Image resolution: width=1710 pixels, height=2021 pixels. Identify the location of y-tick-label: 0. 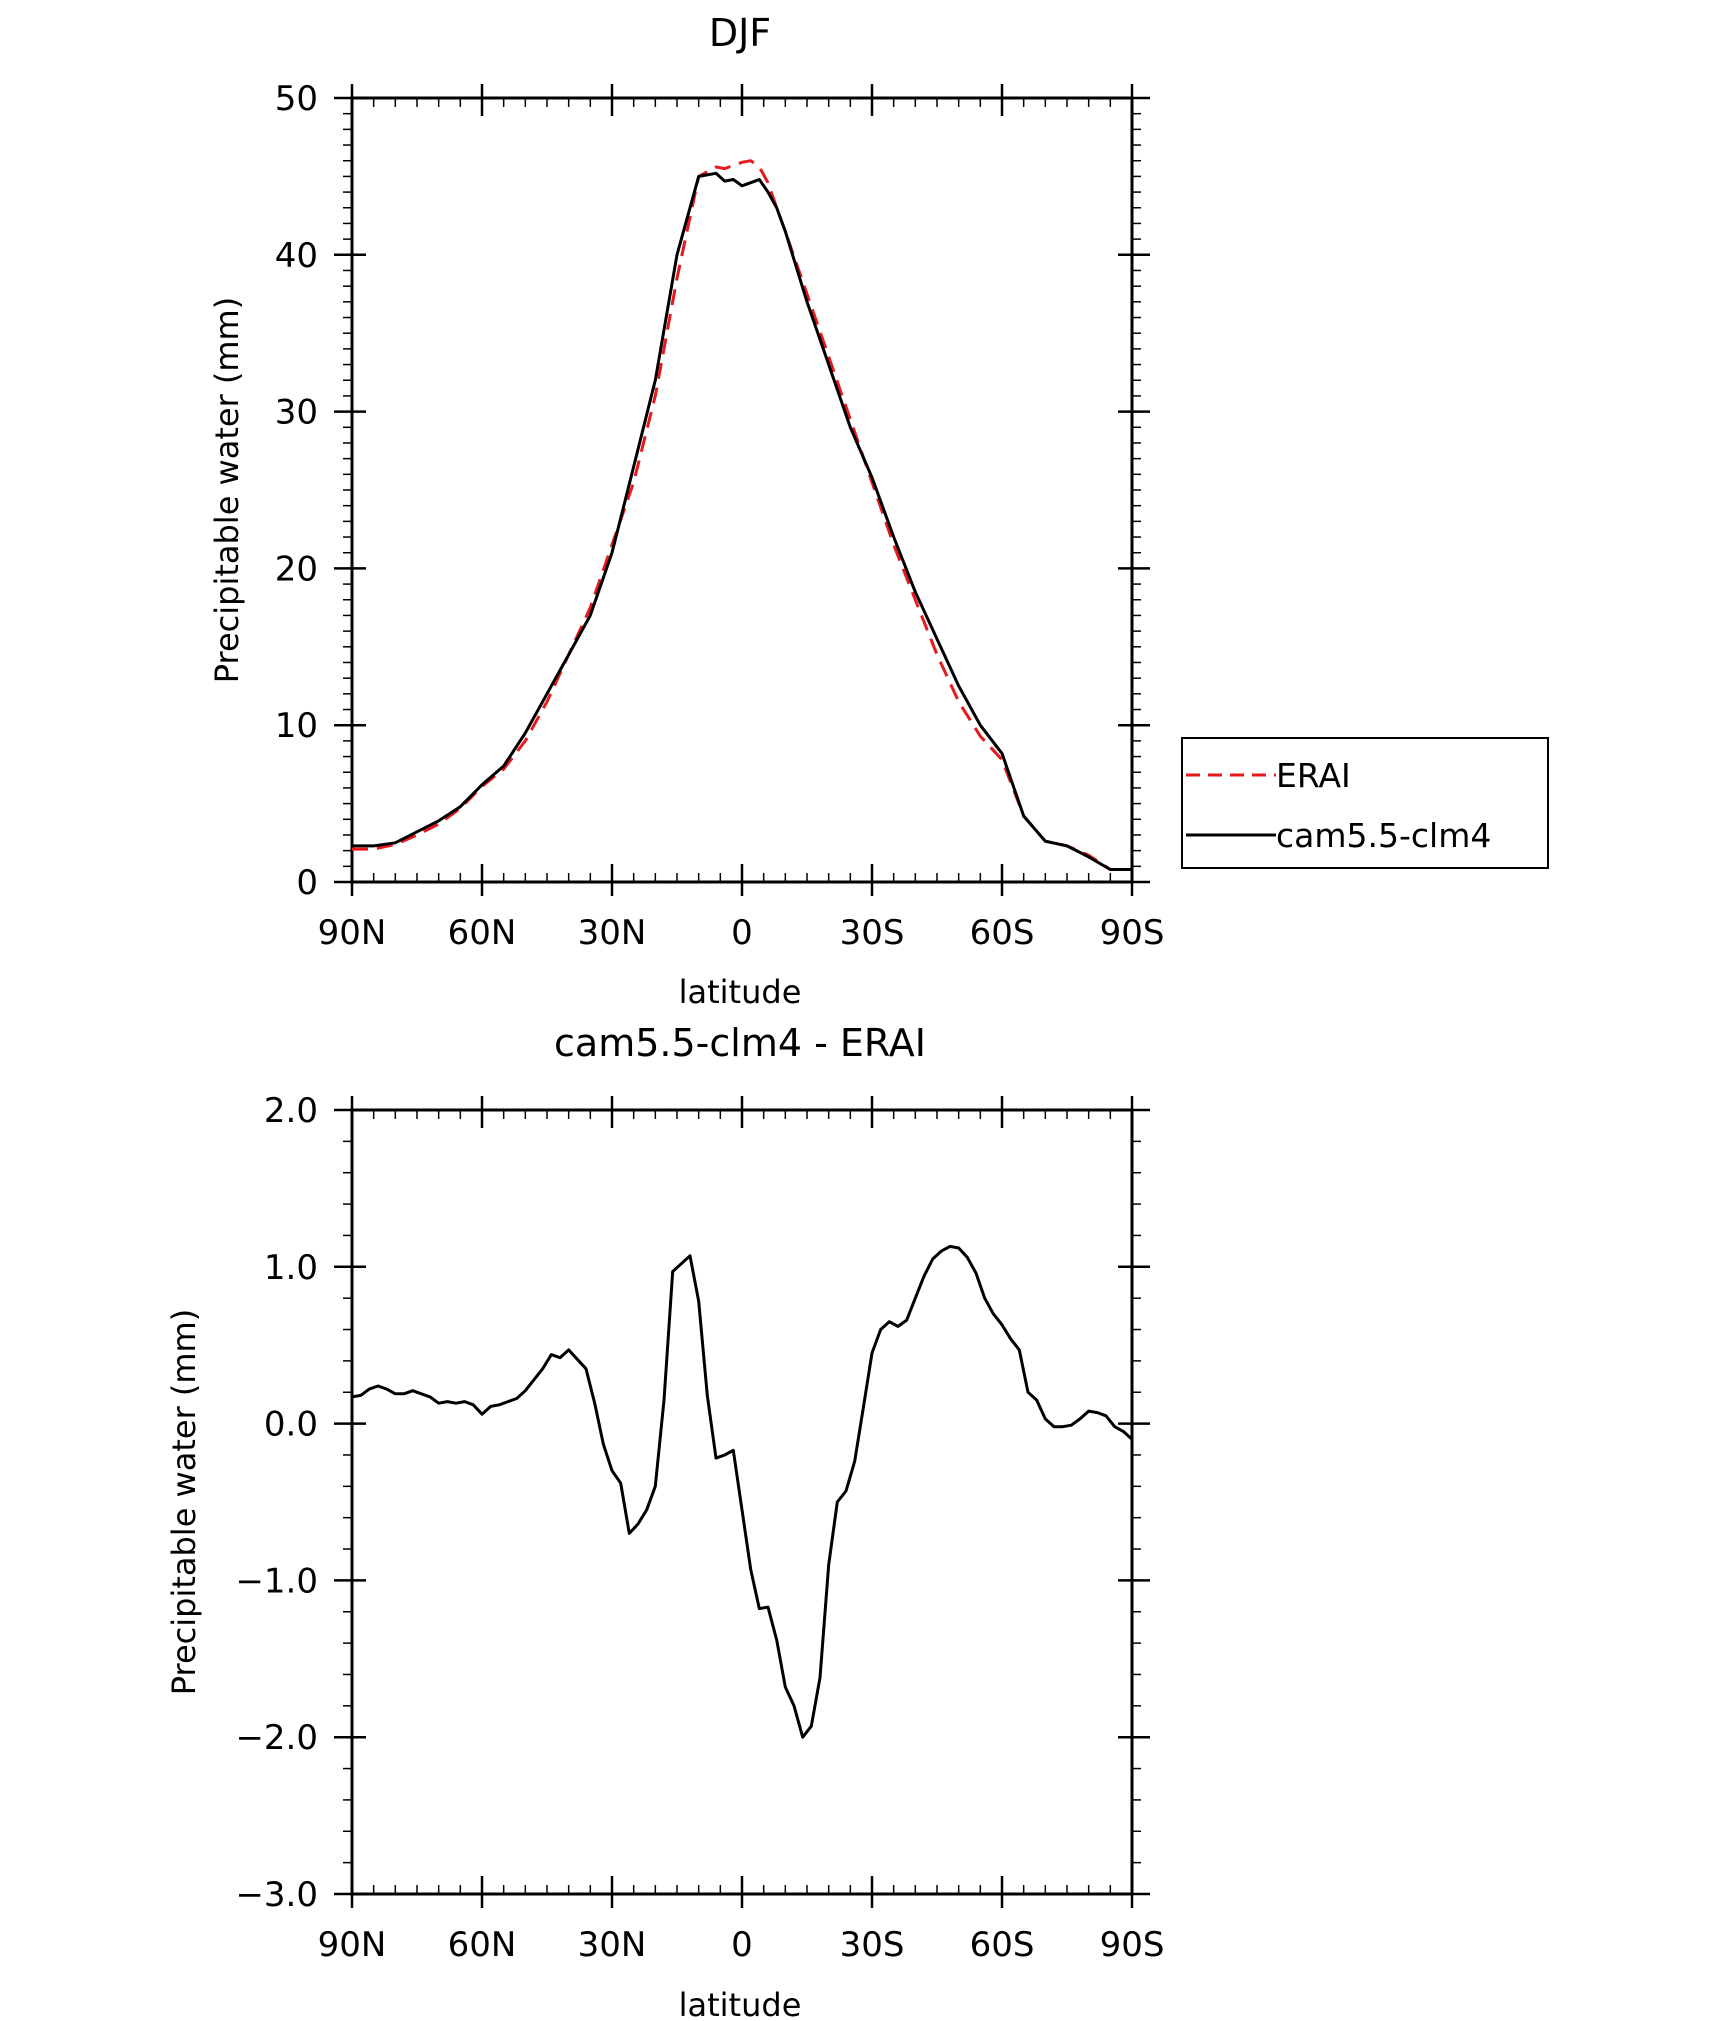
(307, 883).